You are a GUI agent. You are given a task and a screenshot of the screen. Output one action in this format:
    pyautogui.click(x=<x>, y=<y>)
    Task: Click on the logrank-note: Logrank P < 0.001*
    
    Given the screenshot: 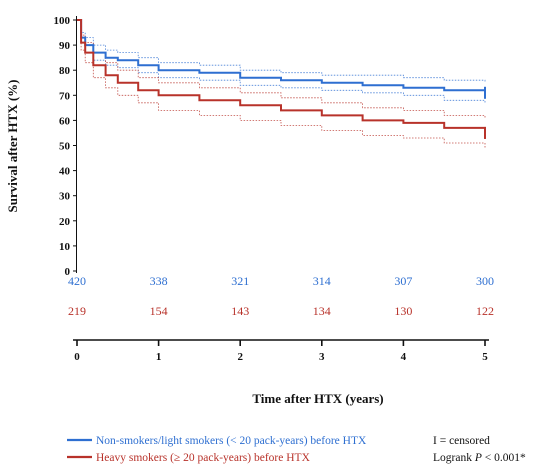 What is the action you would take?
    pyautogui.click(x=479, y=458)
    